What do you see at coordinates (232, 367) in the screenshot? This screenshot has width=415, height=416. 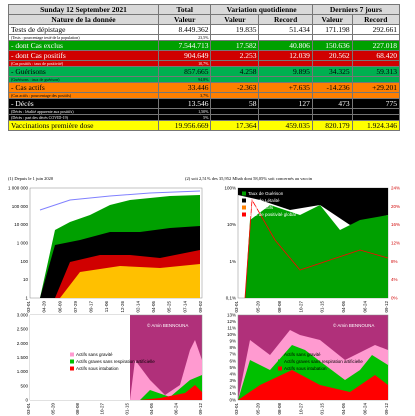 I see `y-tick-label: 5%` at bounding box center [232, 367].